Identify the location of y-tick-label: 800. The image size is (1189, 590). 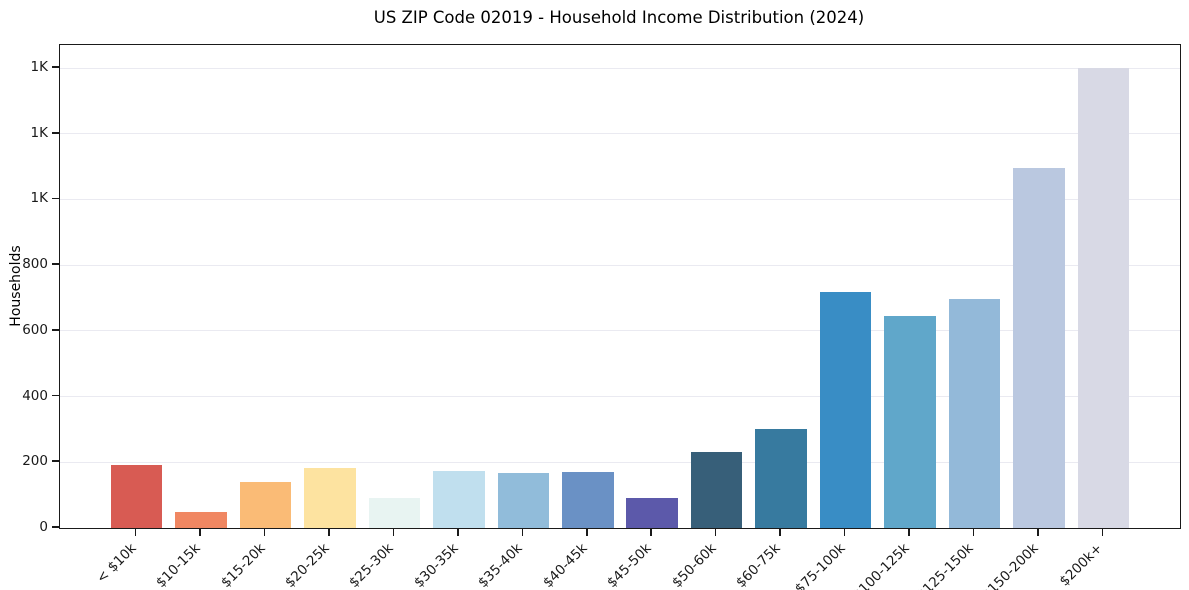
(35, 264).